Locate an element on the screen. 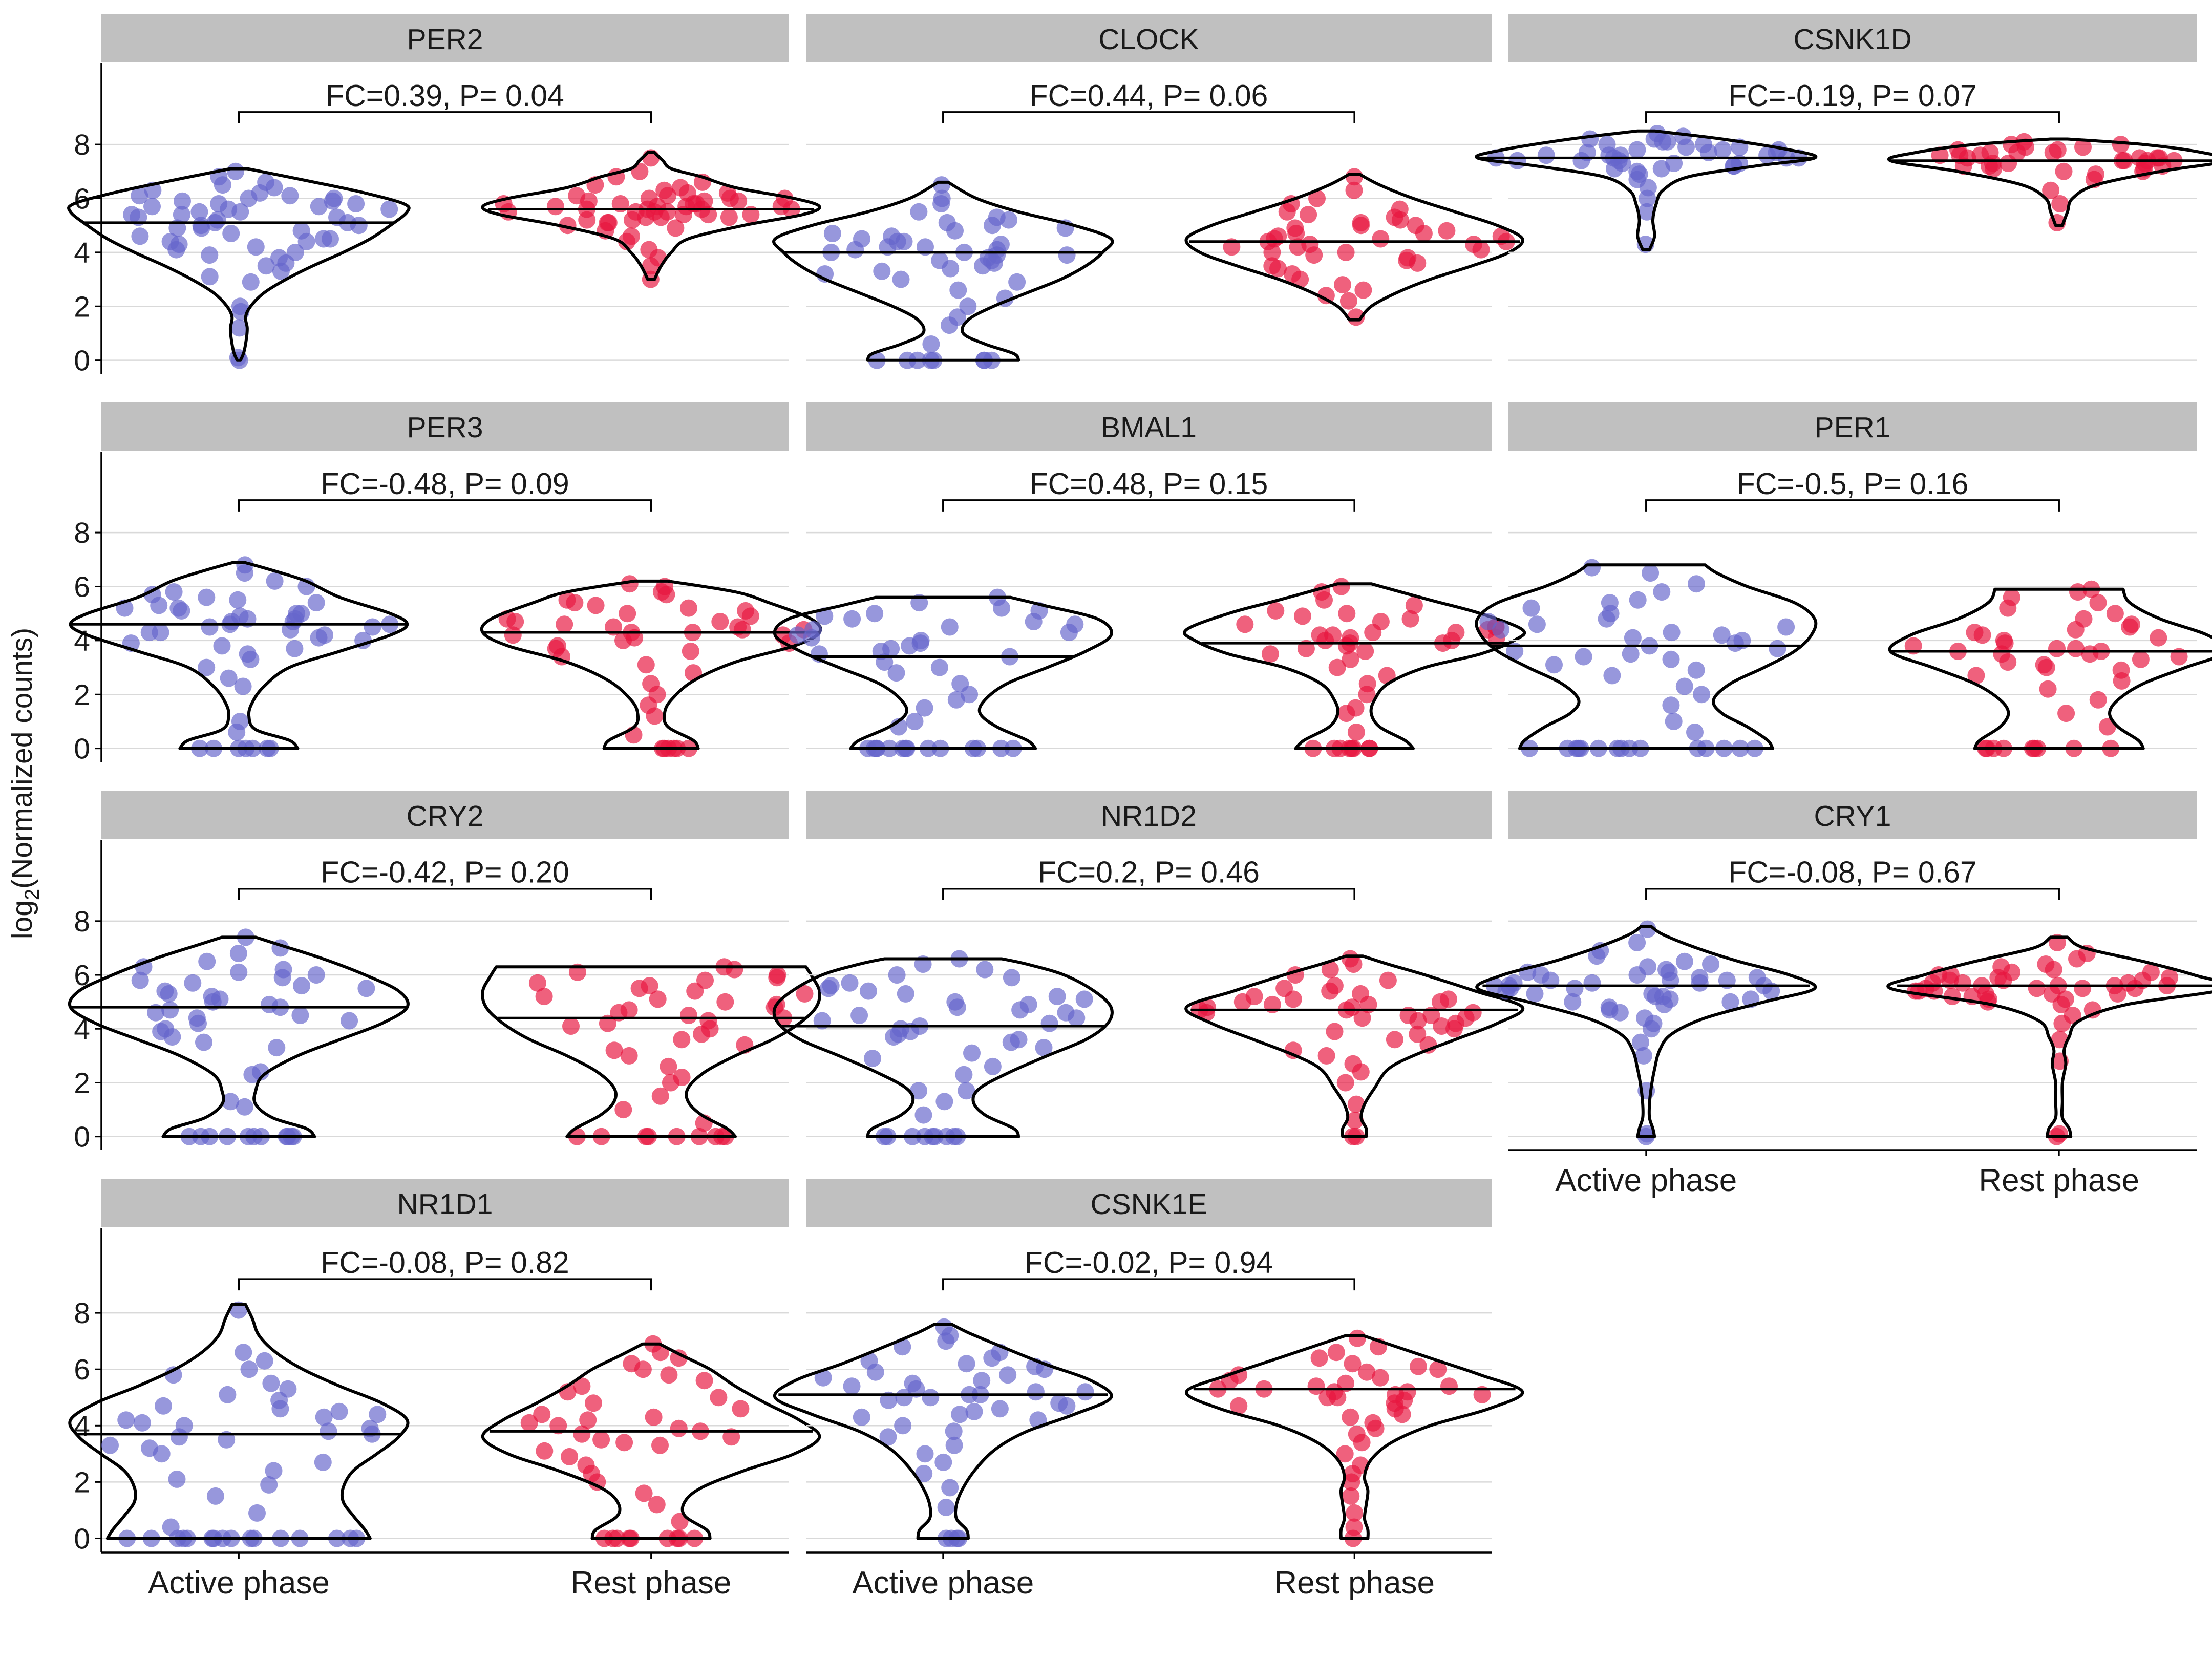 This screenshot has width=2212, height=1659. x-tick-label: Rest phase is located at coordinates (651, 1583).